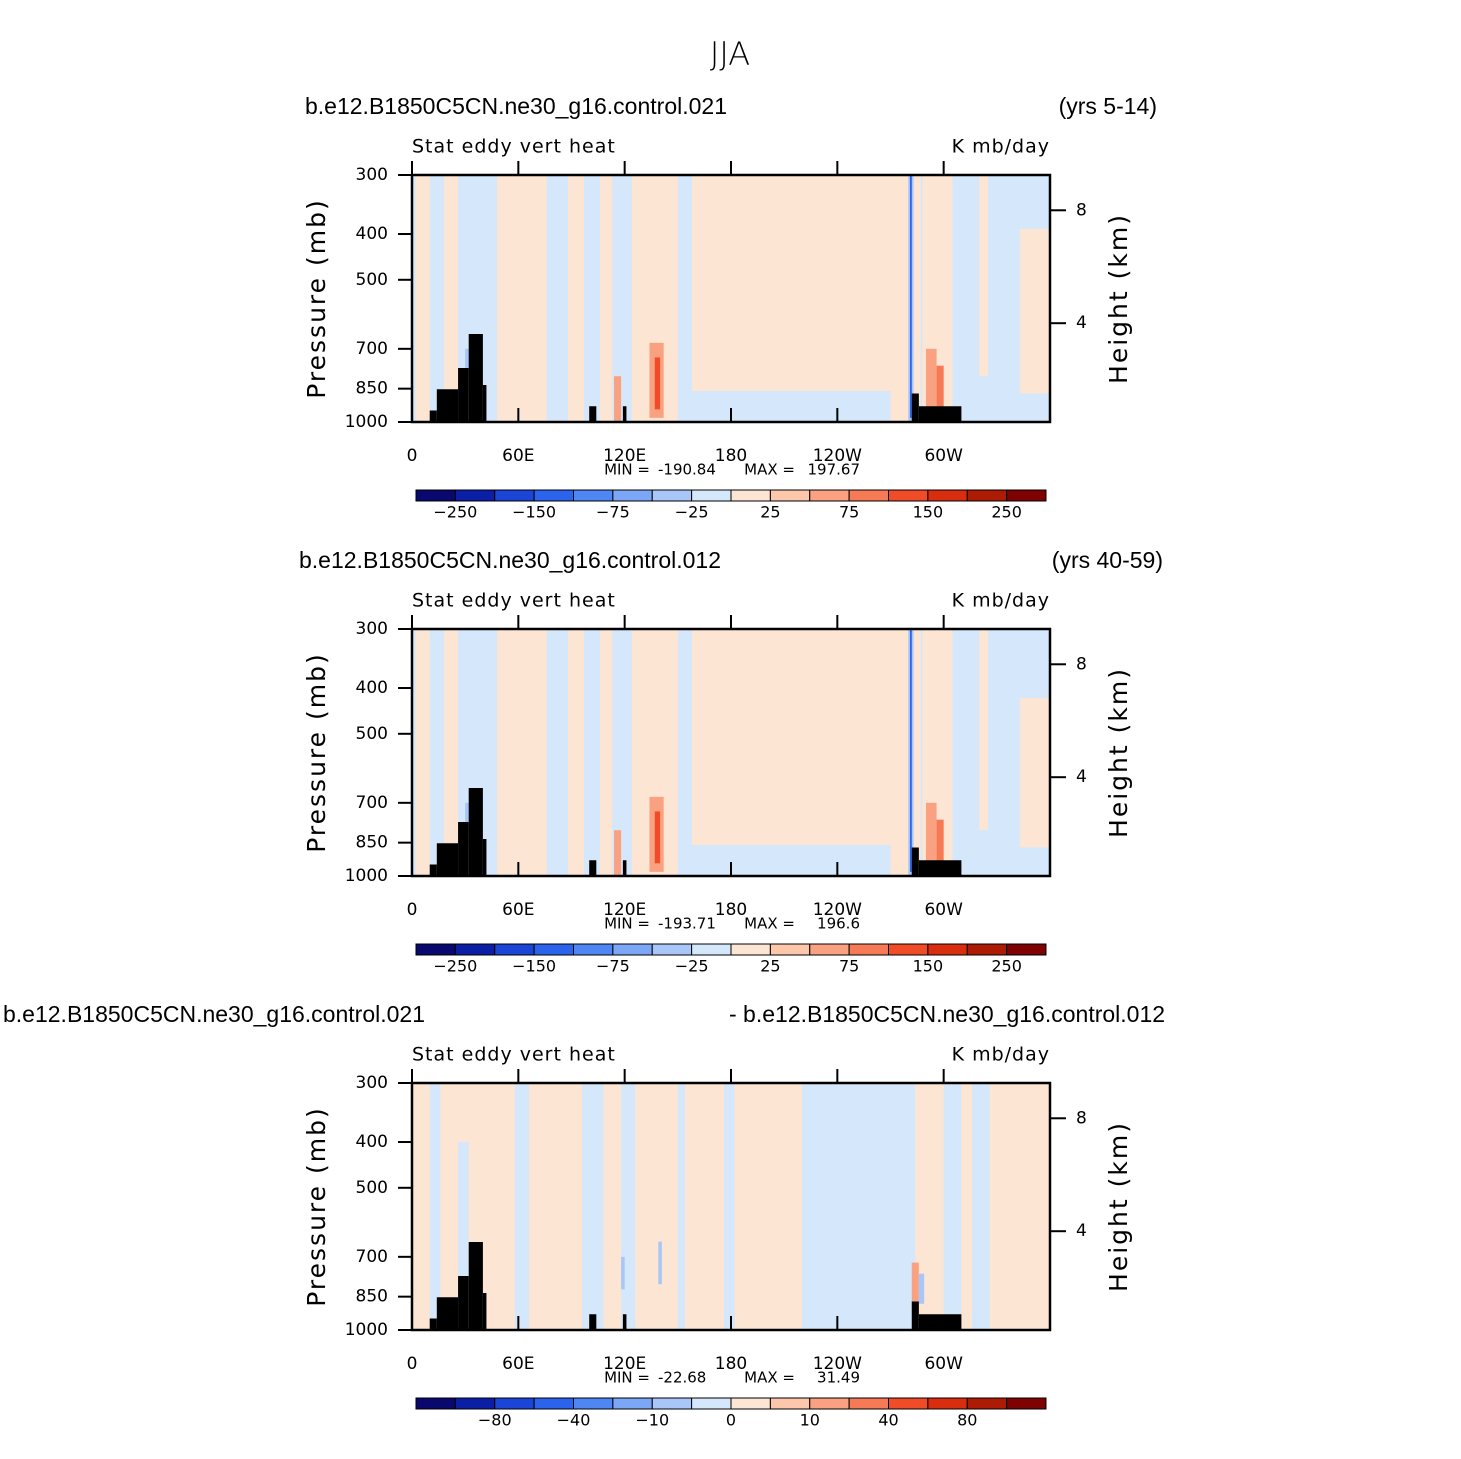  Describe the element at coordinates (731, 1420) in the screenshot. I see `colorbar-label: 0` at that location.